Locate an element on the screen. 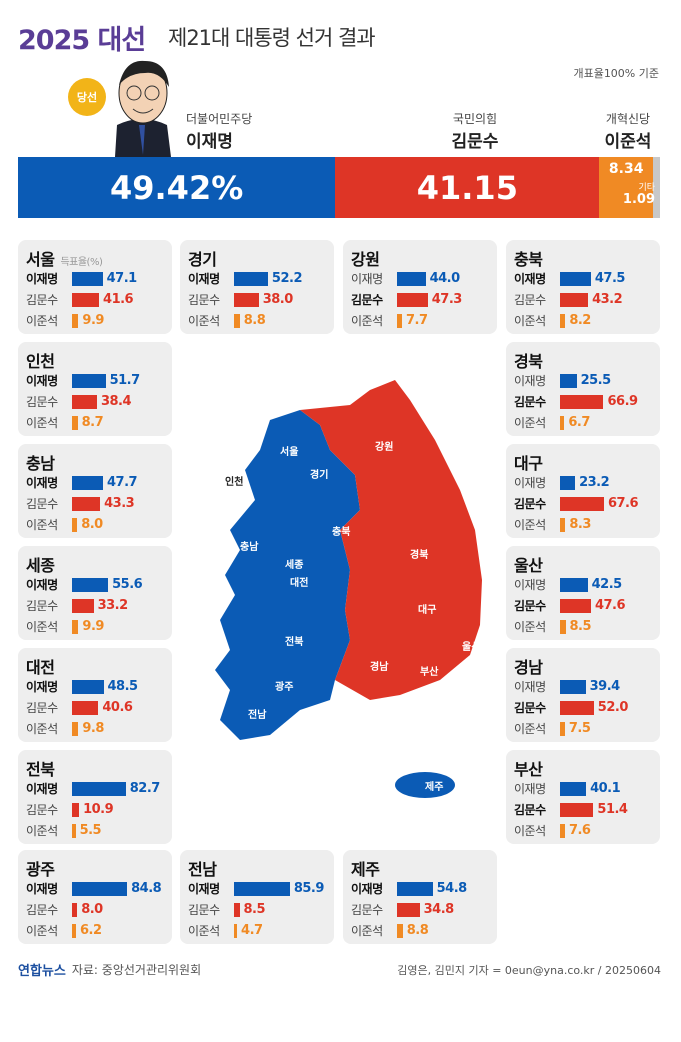  region-name: 대구 is located at coordinates (583, 461).